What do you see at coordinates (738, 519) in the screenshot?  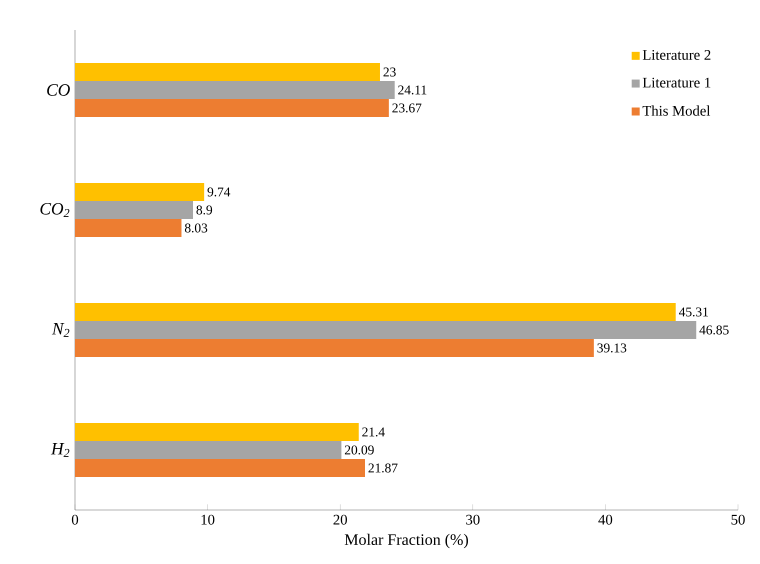 I see `x-tick-label: 50` at bounding box center [738, 519].